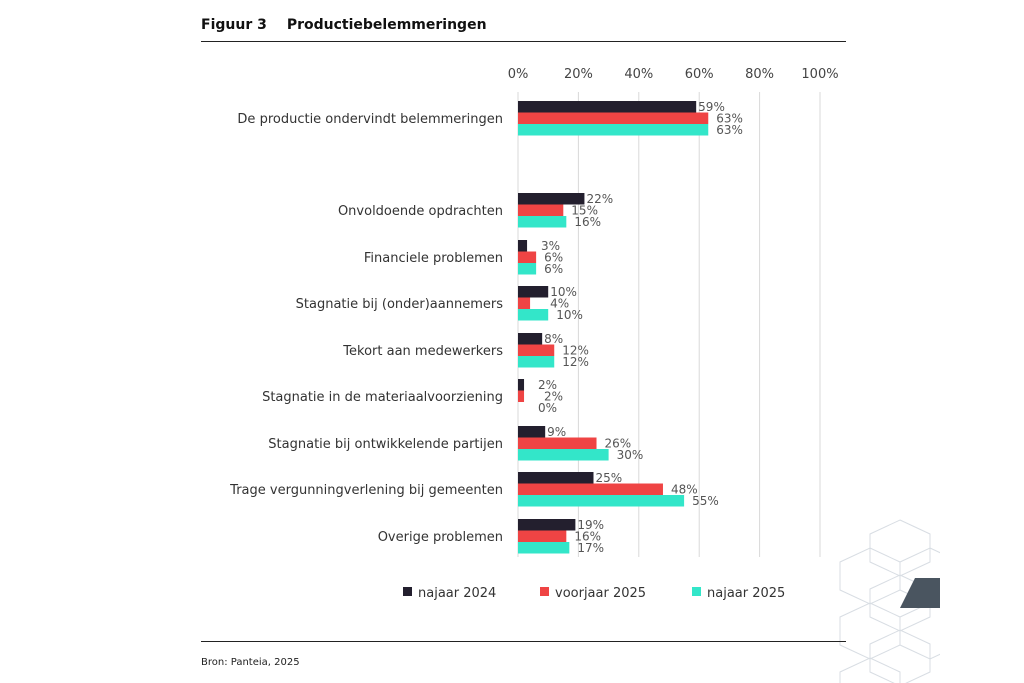 The width and height of the screenshot is (1024, 683). I want to click on data-label: 59%, so click(711, 107).